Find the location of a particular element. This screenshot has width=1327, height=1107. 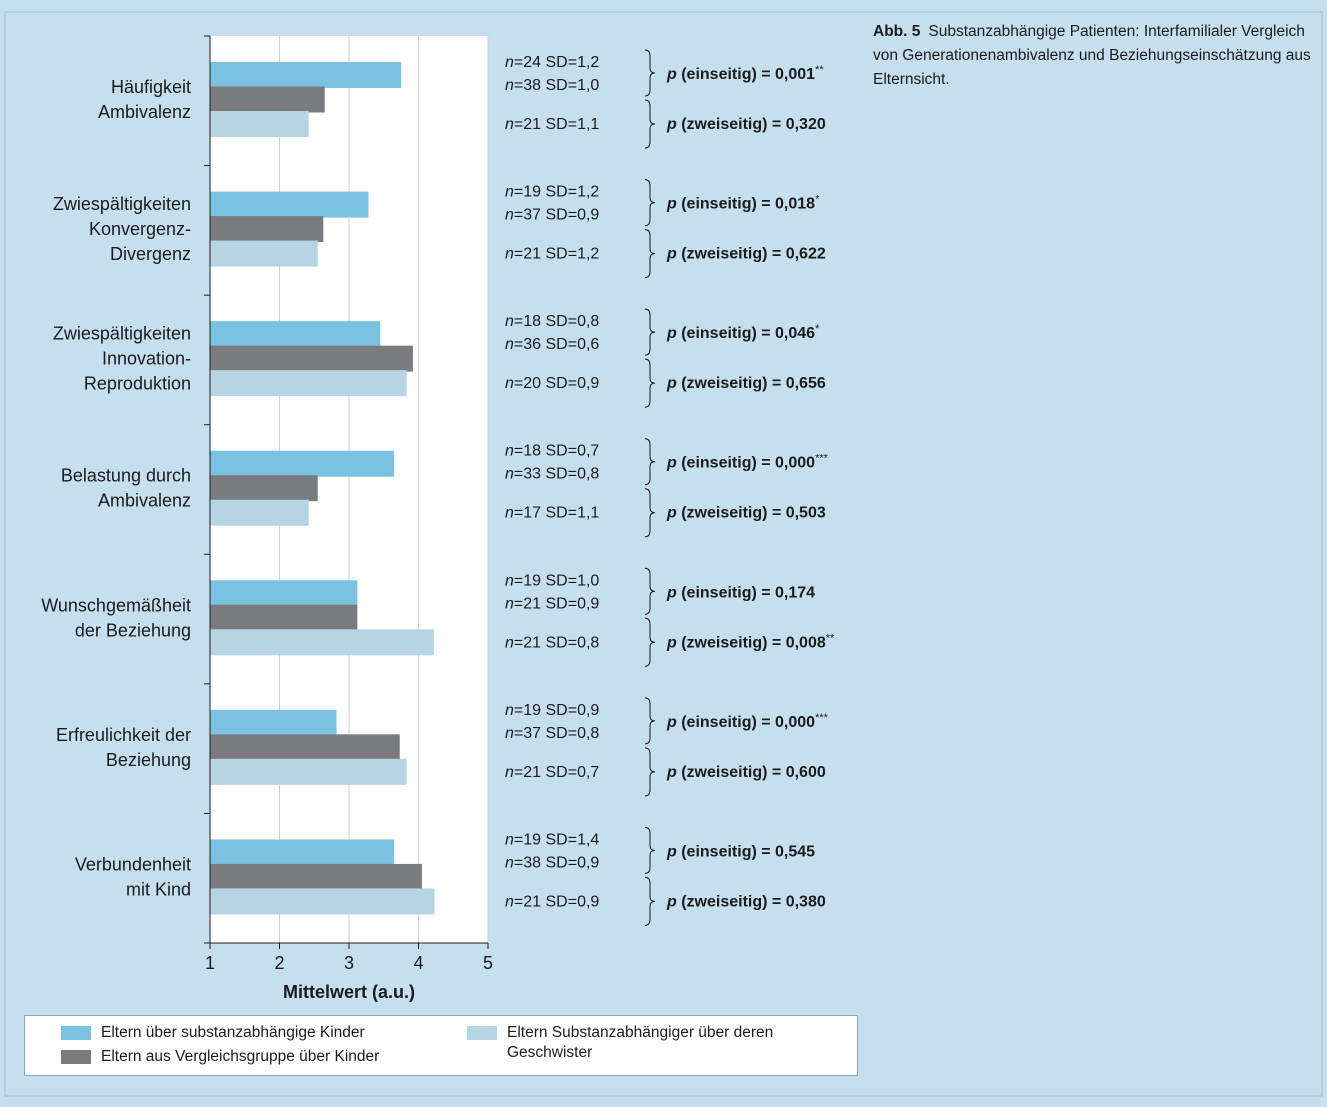

sample-size-3-3: n=20 SD=0,9 is located at coordinates (552, 383).